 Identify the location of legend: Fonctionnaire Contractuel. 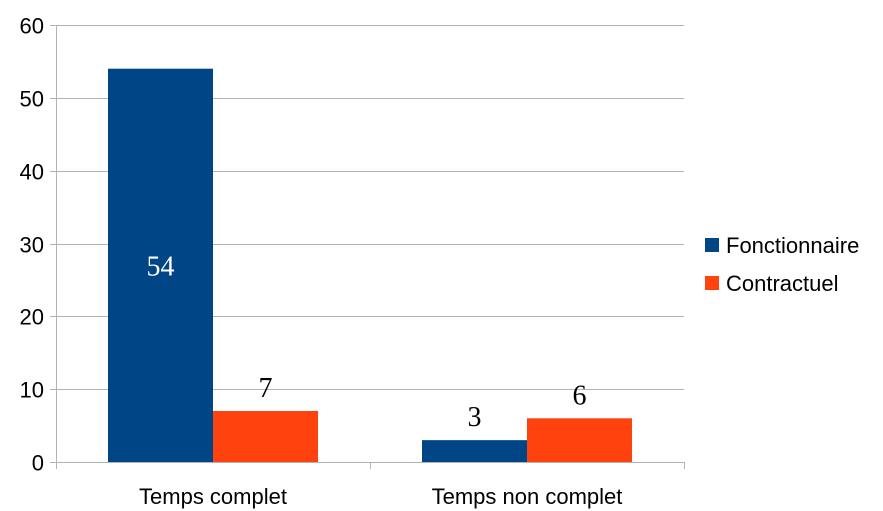
(782, 264).